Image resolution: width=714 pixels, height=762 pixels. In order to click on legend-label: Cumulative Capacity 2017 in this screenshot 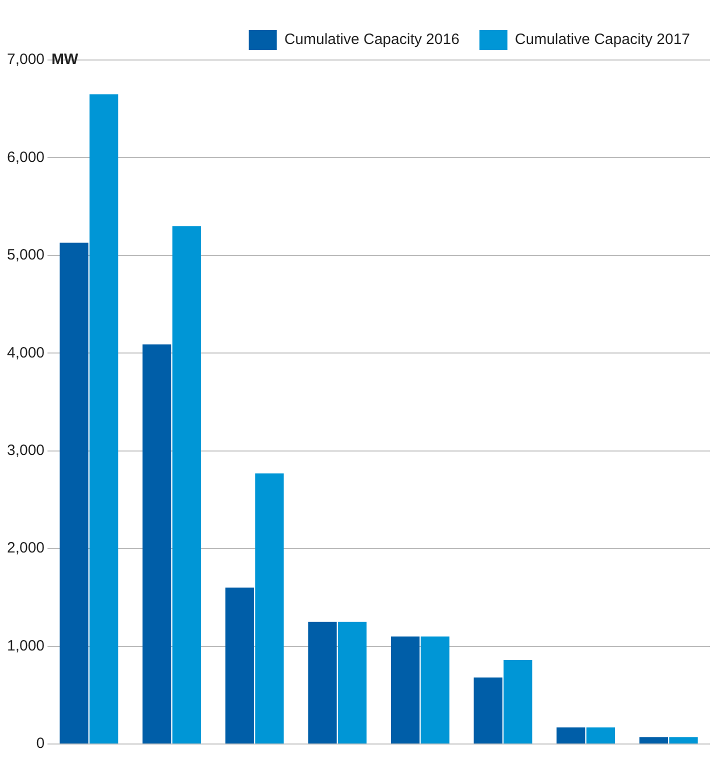, I will do `click(602, 39)`.